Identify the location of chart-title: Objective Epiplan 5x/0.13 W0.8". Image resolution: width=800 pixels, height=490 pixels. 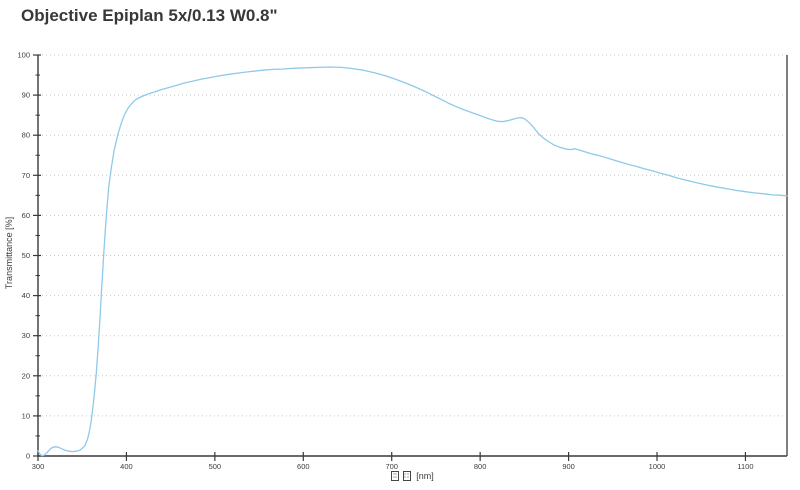
(149, 15).